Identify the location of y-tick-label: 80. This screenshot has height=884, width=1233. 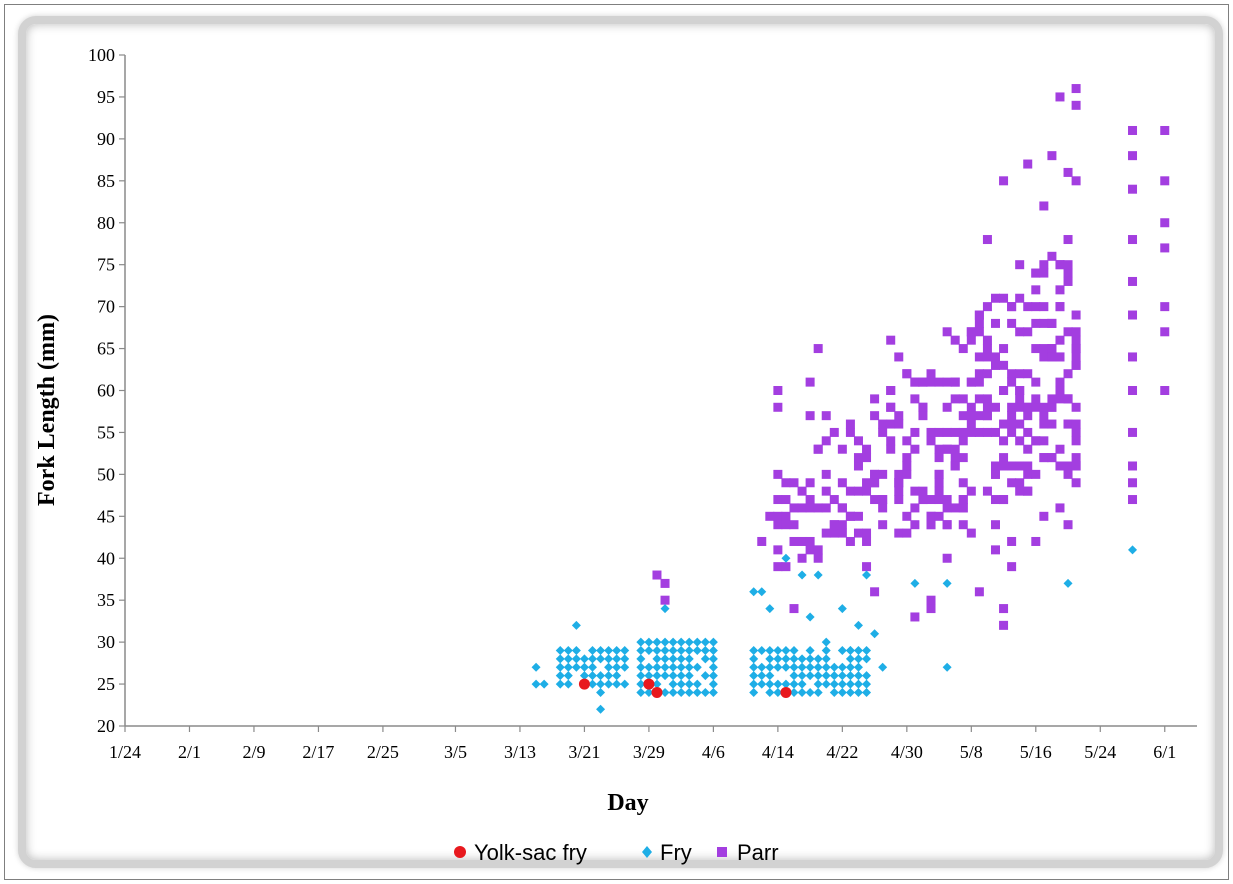
(106, 223).